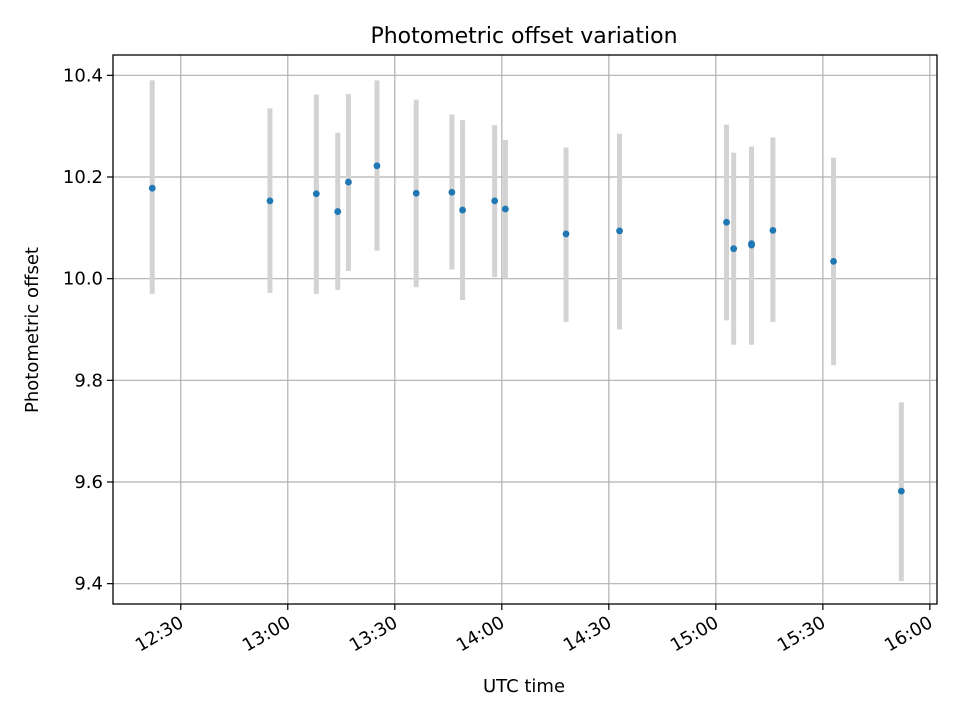  What do you see at coordinates (908, 634) in the screenshot?
I see `x-tick-label: 16:00` at bounding box center [908, 634].